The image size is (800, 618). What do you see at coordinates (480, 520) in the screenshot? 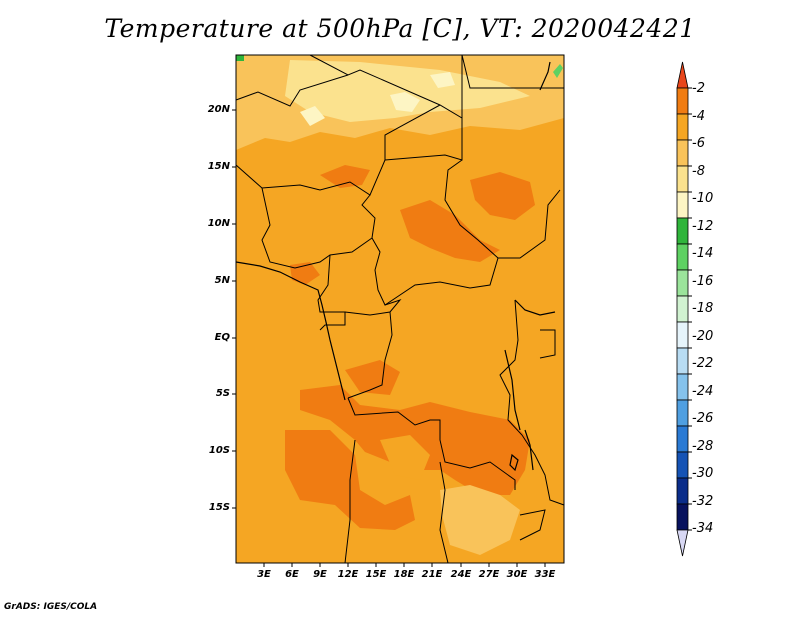
I see `contour-light` at bounding box center [480, 520].